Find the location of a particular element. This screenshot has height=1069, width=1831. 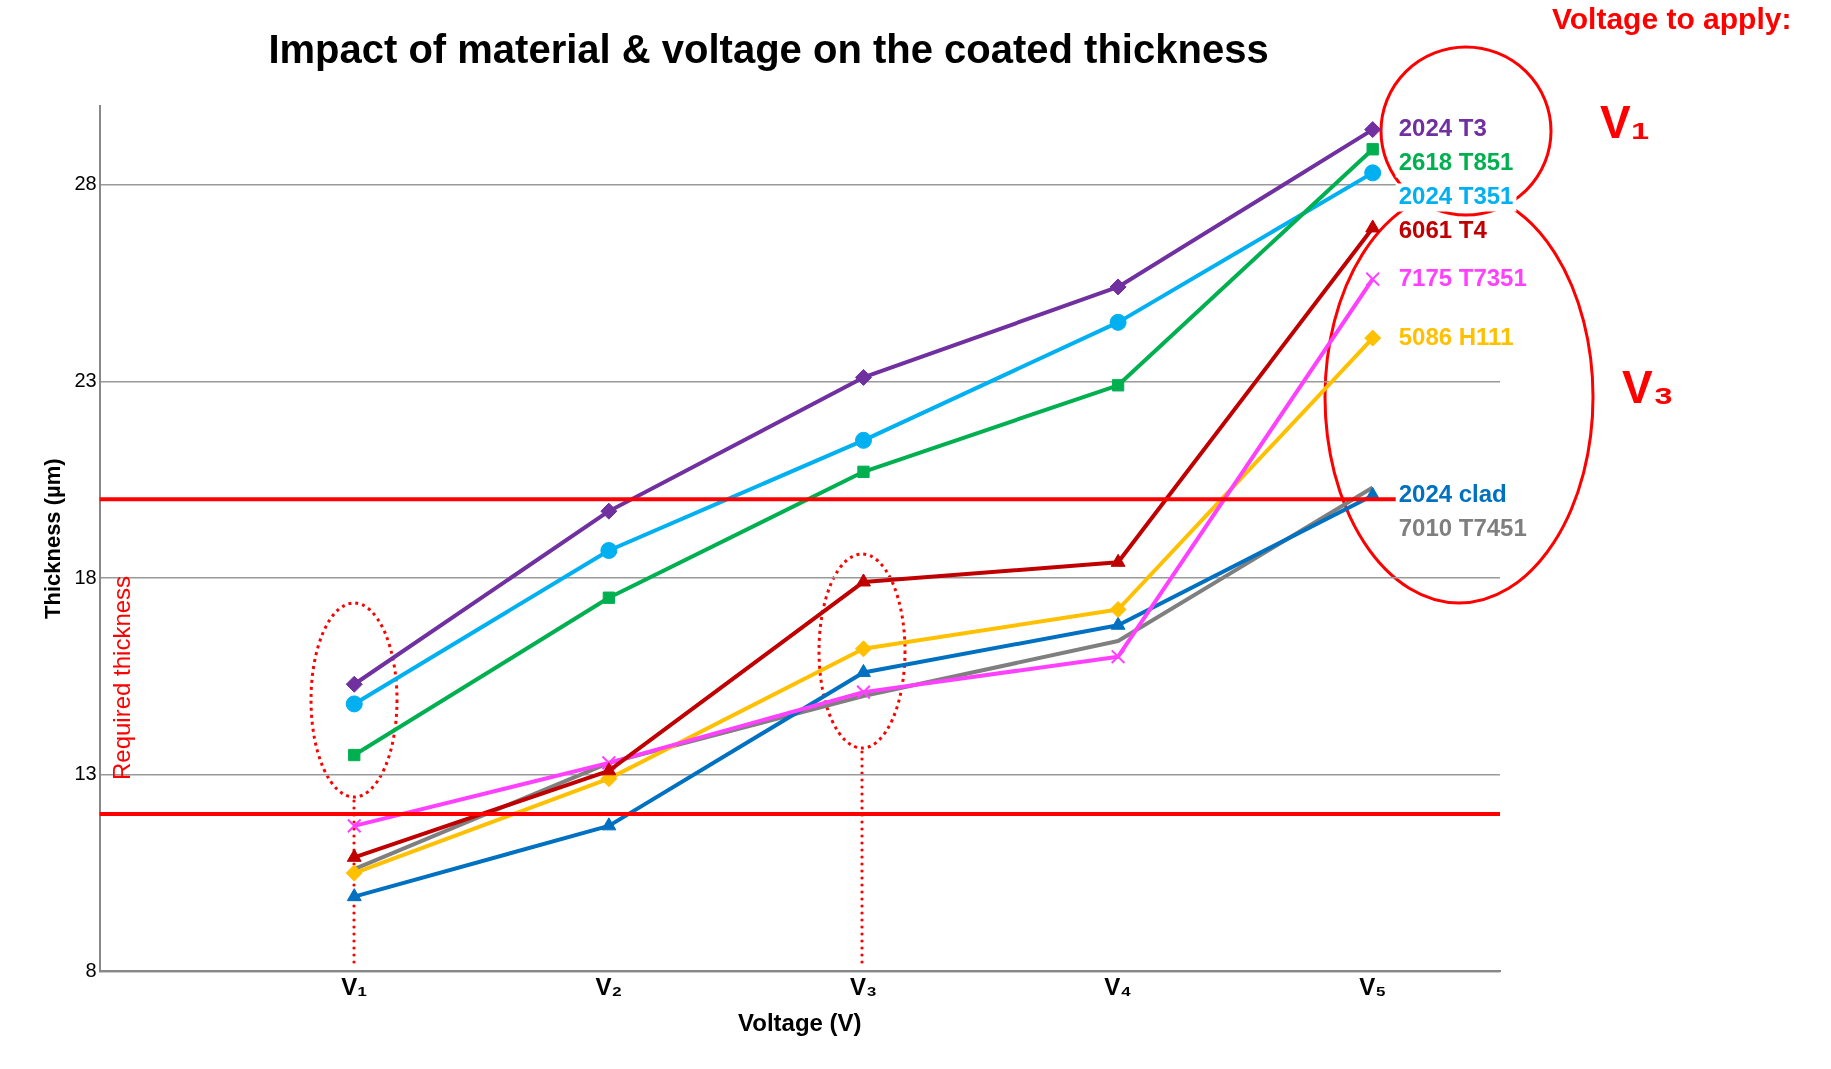

text: V₃ is located at coordinates (1648, 387).